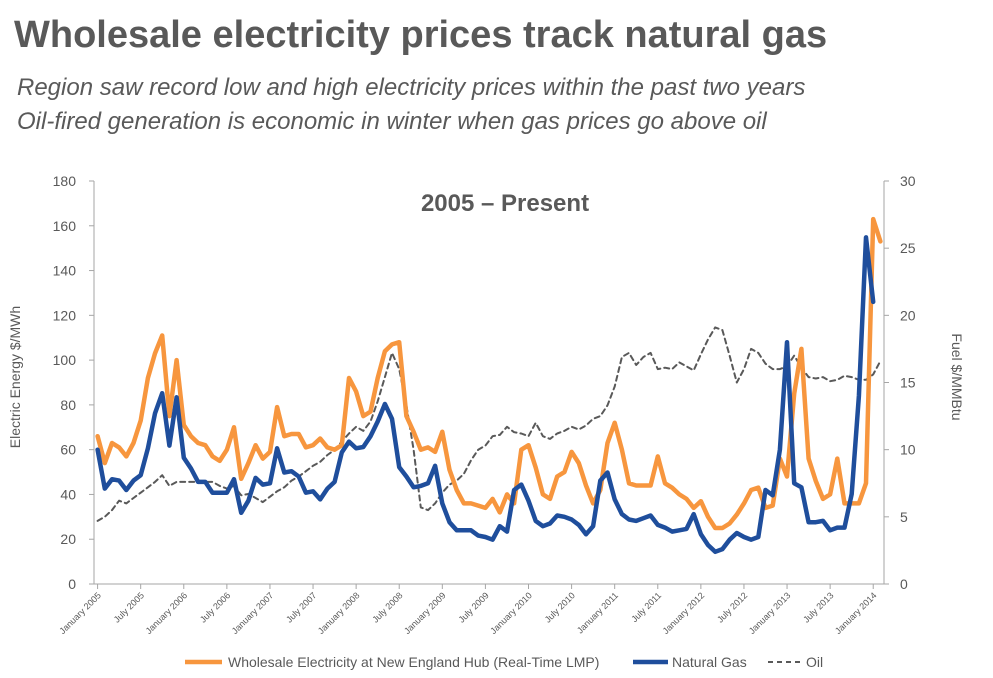  What do you see at coordinates (505, 203) in the screenshot?
I see `chart-title: 2005 – Present` at bounding box center [505, 203].